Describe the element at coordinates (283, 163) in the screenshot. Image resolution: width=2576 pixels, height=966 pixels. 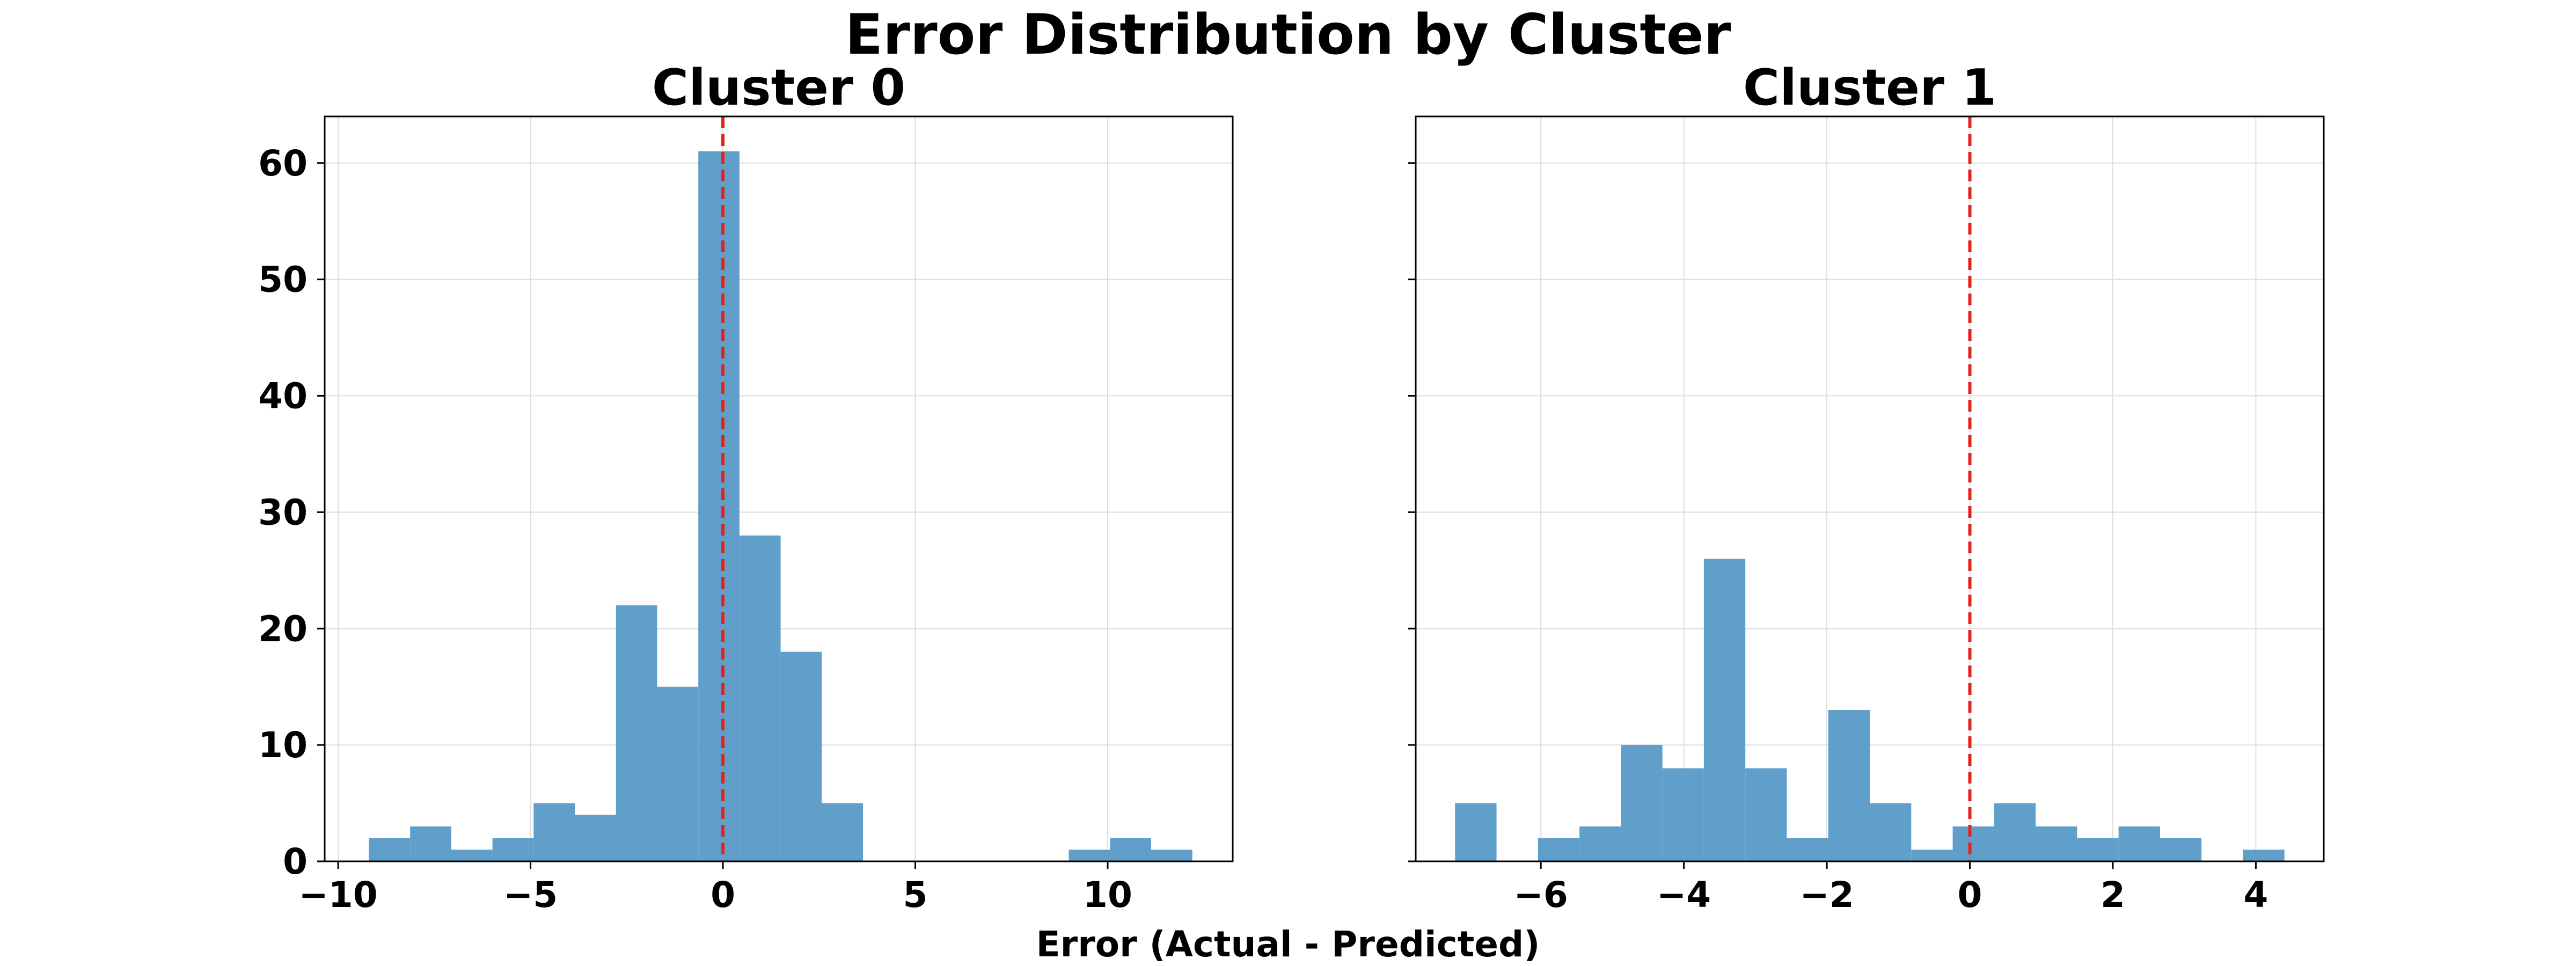
I see `y-tick-label: 60` at that location.